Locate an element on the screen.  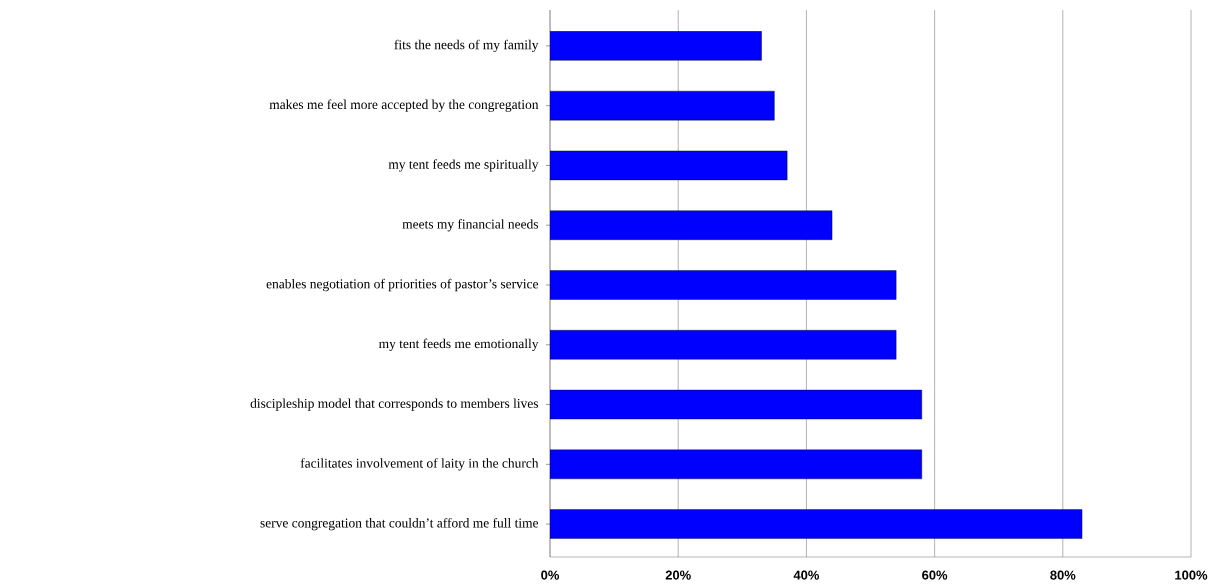
y-tick-label: meets my financial needs is located at coordinates (470, 225).